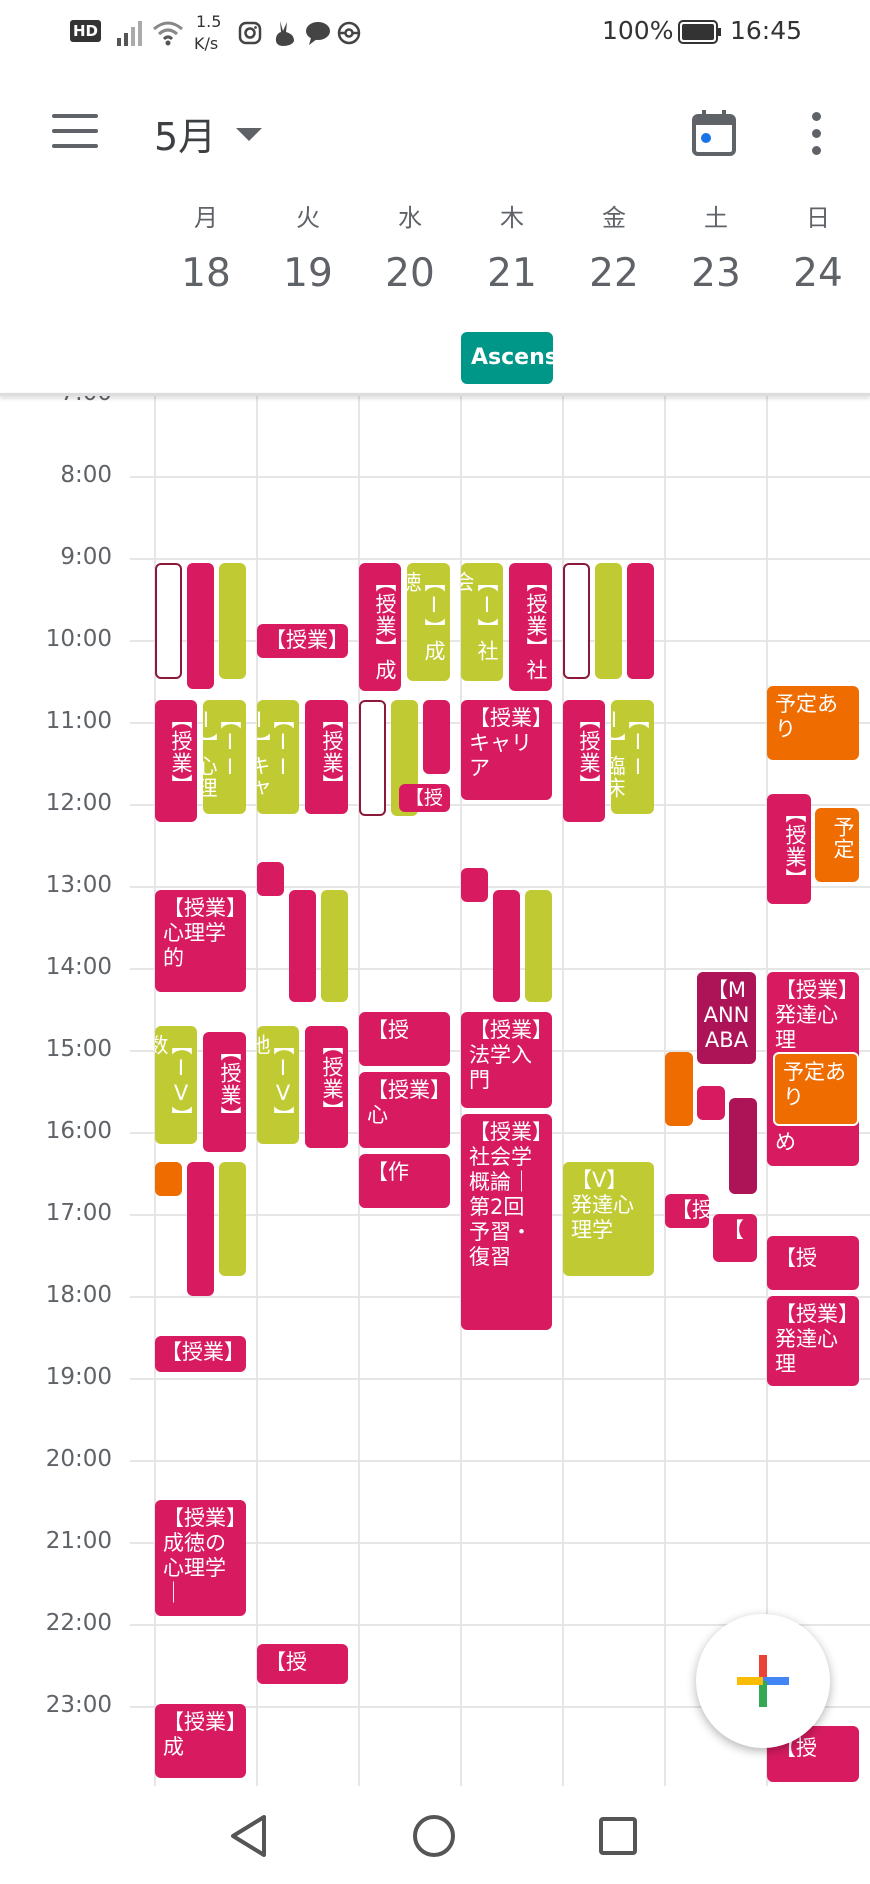 This screenshot has height=1884, width=870. What do you see at coordinates (507, 358) in the screenshot?
I see `all-day-event: Ascens` at bounding box center [507, 358].